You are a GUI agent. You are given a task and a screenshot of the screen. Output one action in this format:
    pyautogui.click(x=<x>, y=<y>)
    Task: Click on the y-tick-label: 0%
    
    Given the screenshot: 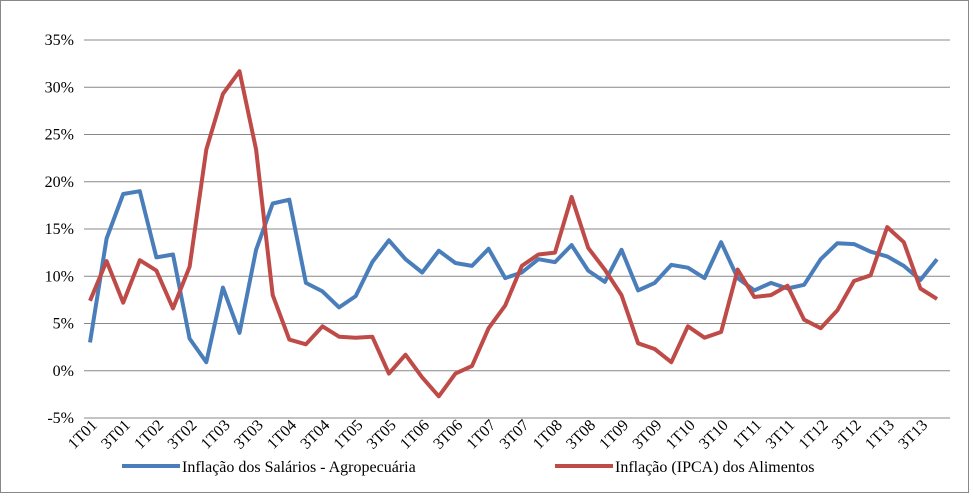 What is the action you would take?
    pyautogui.click(x=63, y=371)
    